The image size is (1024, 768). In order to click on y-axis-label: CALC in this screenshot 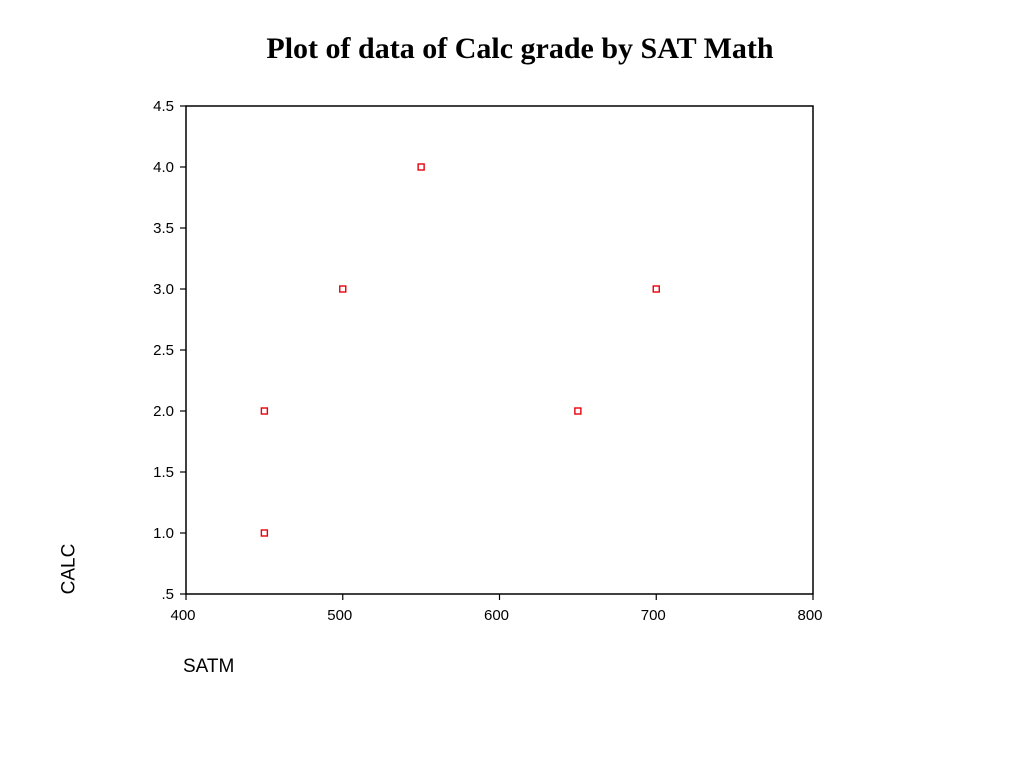, I will do `click(69, 569)`.